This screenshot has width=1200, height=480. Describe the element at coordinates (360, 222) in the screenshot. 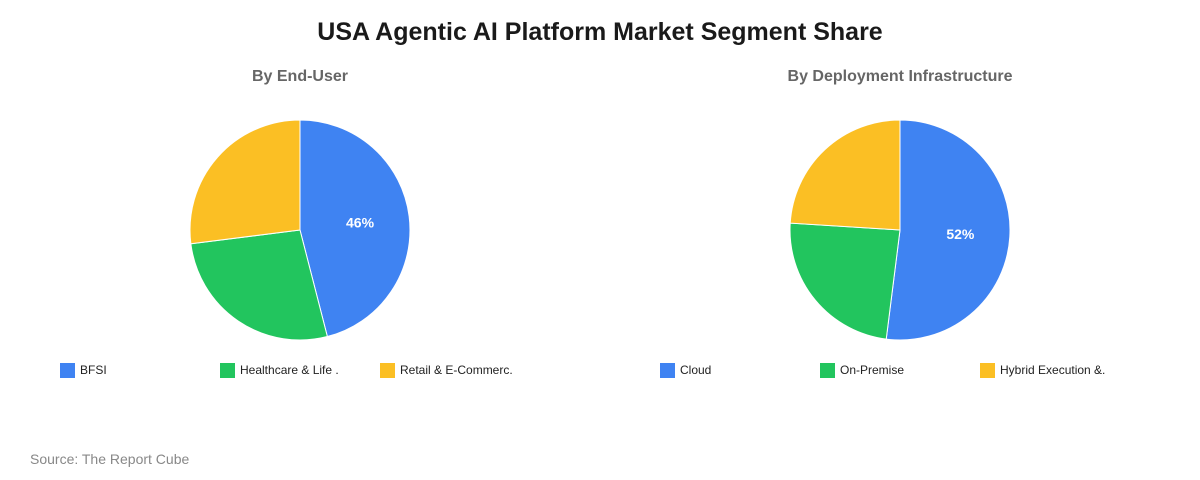

I see `pie-data-label: 46%` at that location.